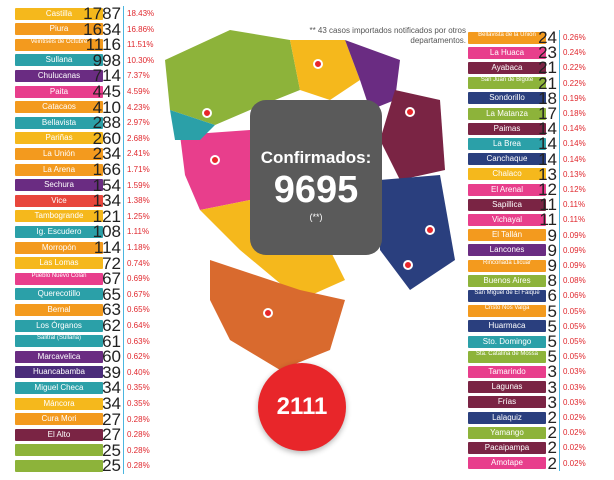  I want to click on district-label: Paita, so click(59, 91).